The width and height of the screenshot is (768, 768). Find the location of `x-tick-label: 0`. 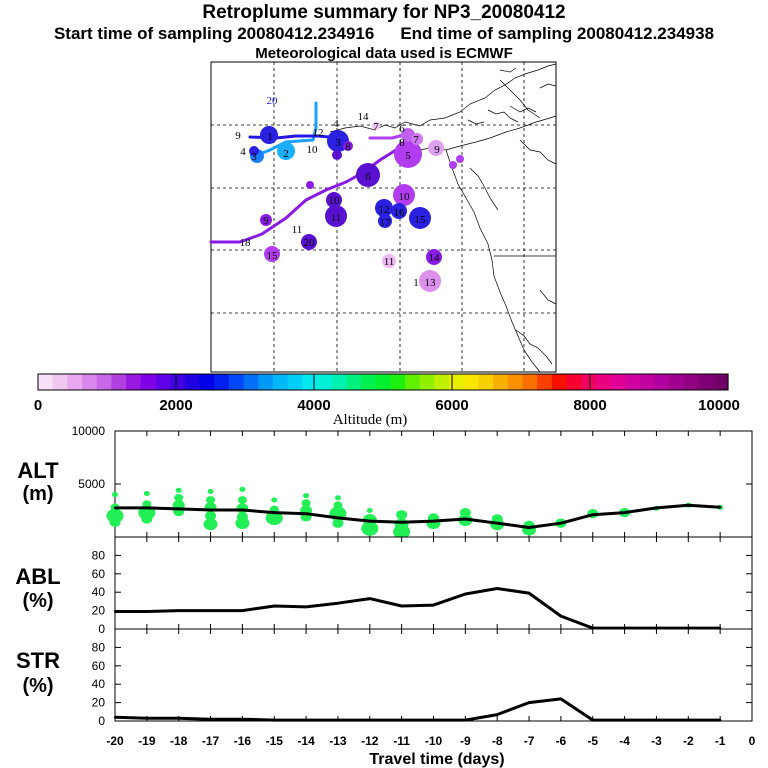

x-tick-label: 0 is located at coordinates (752, 741).